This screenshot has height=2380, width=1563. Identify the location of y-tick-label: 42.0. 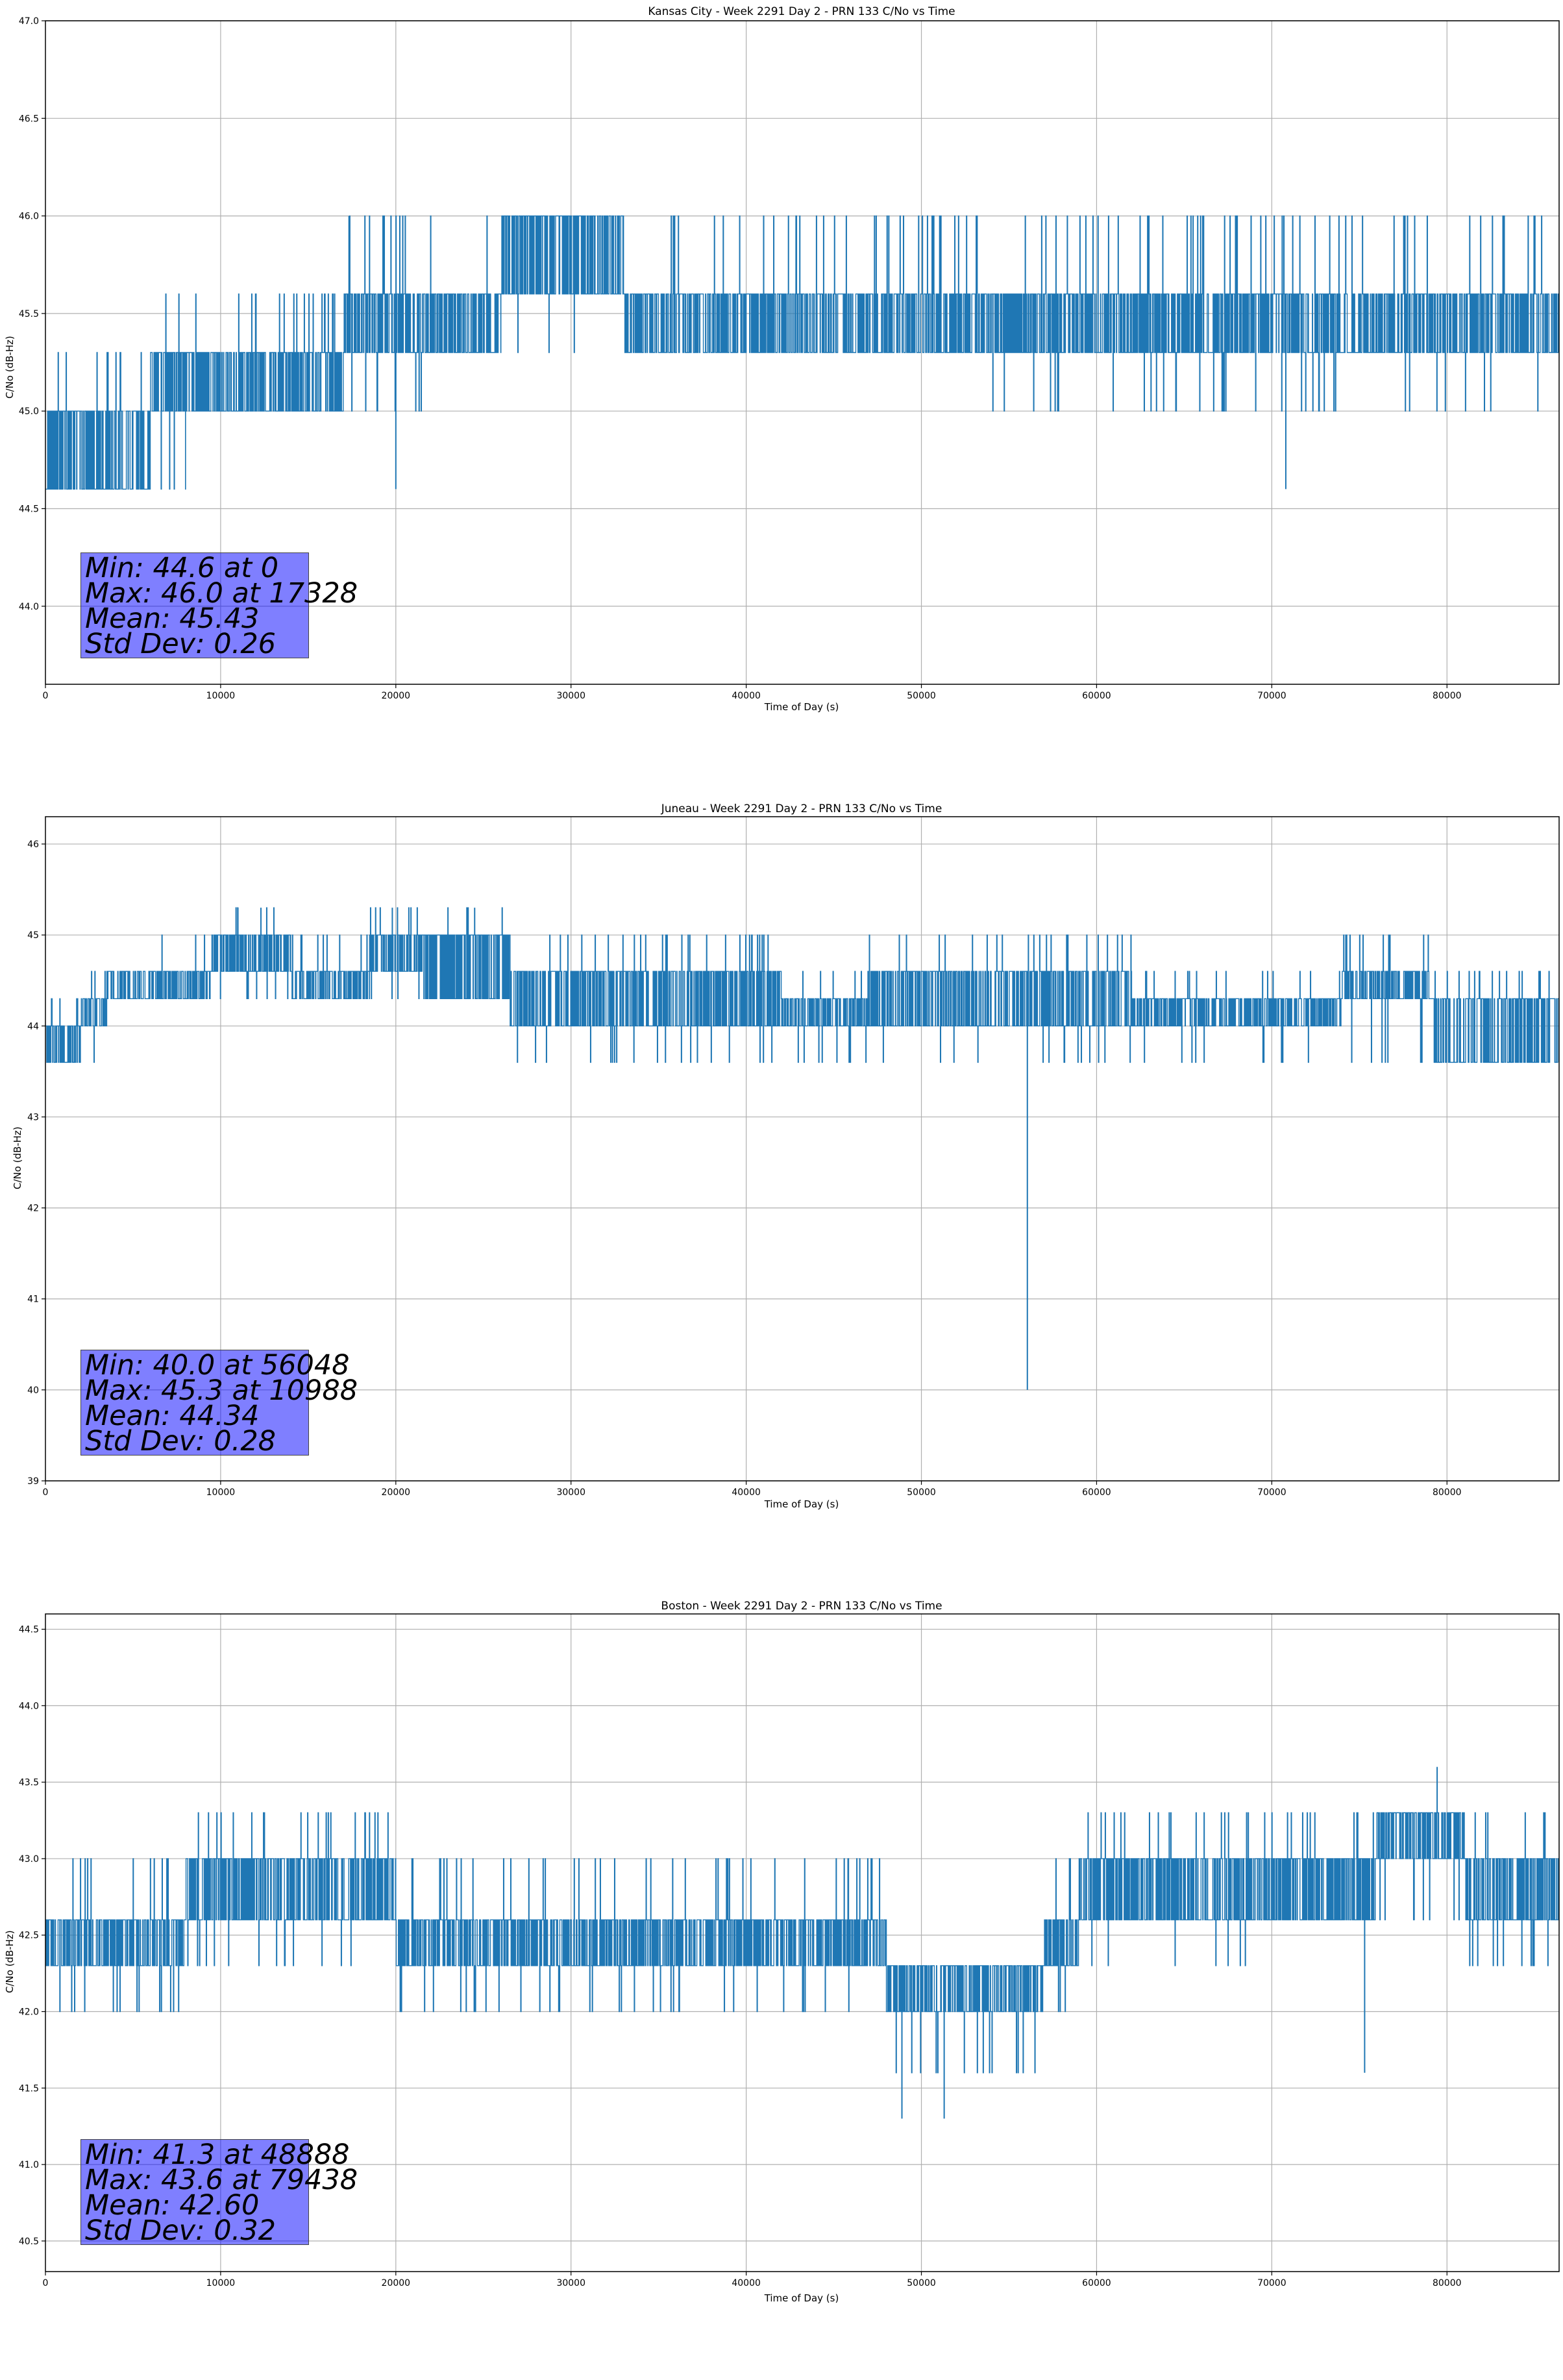
(29, 2013).